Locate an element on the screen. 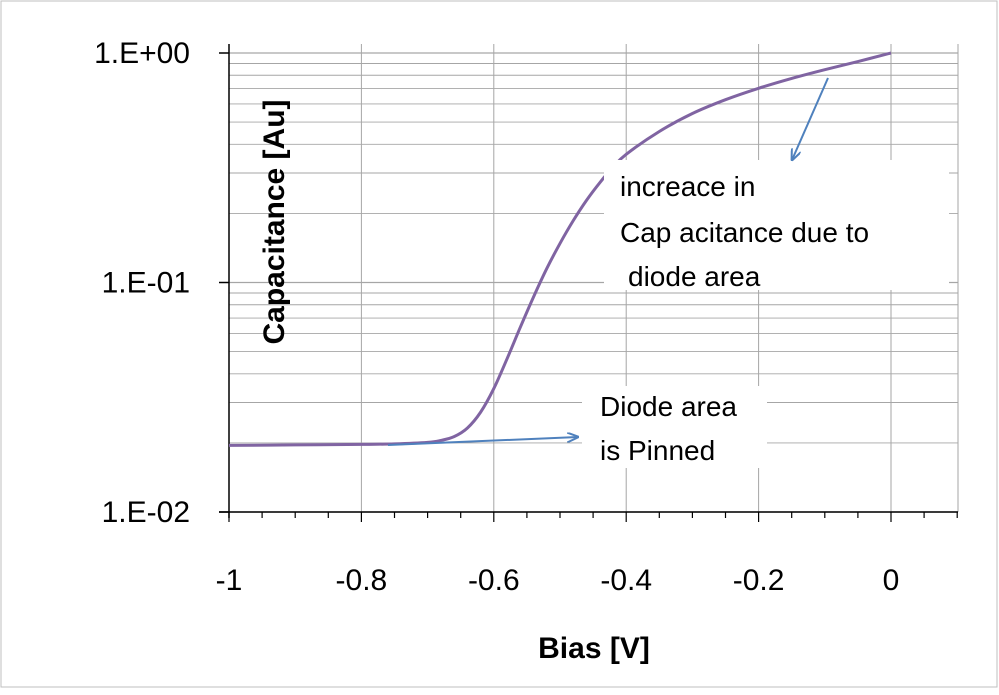  annotation-text: is Pinned is located at coordinates (657, 450).